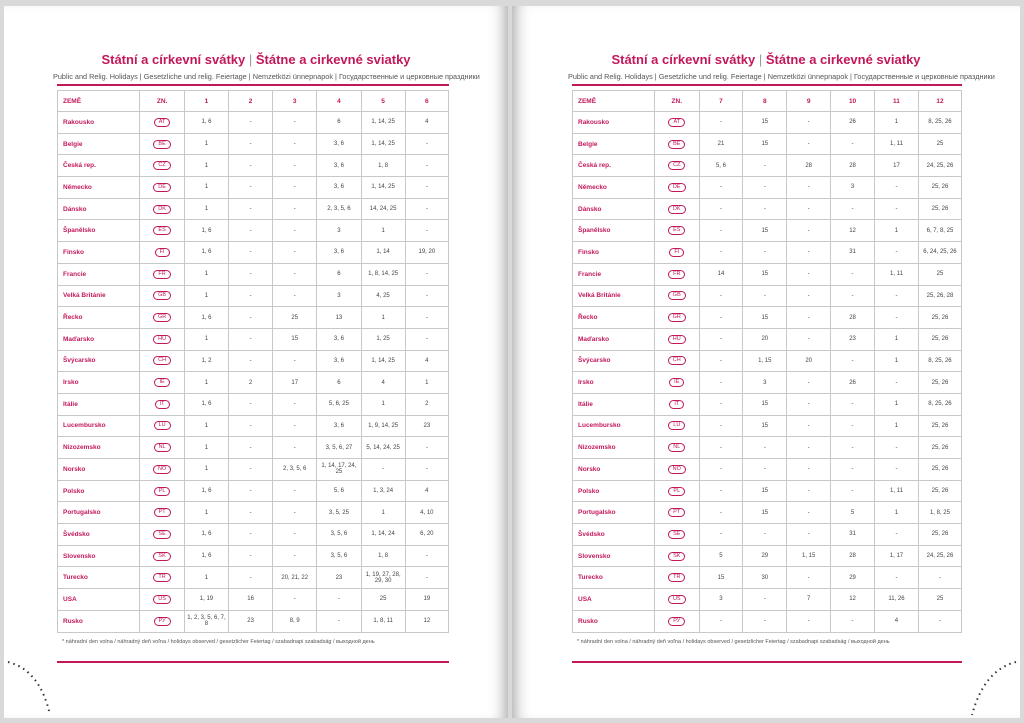  Describe the element at coordinates (253, 317) in the screenshot. I see `table-row: Řecko GR 1, 6-25 13 1-` at that location.